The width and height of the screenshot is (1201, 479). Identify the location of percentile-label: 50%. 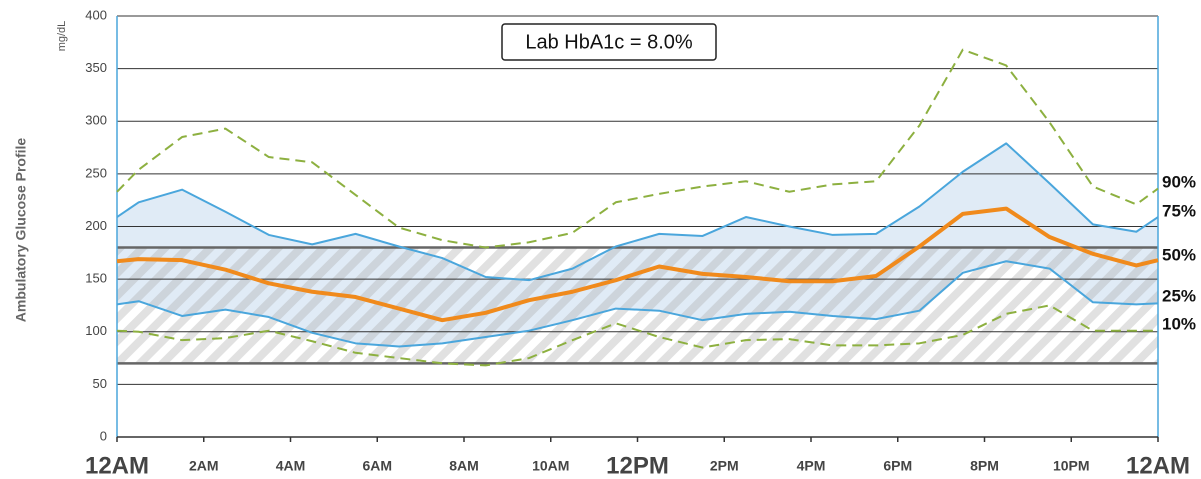
(1179, 254).